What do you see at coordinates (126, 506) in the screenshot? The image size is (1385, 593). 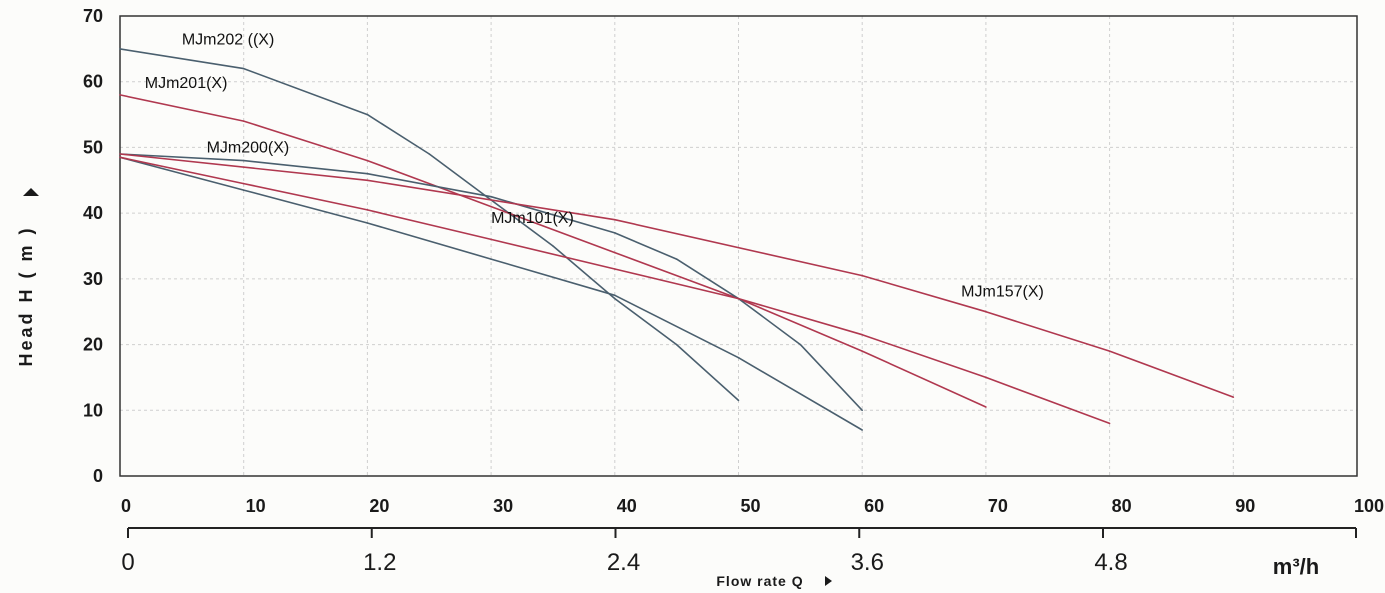 I see `x-tick-label: 0` at bounding box center [126, 506].